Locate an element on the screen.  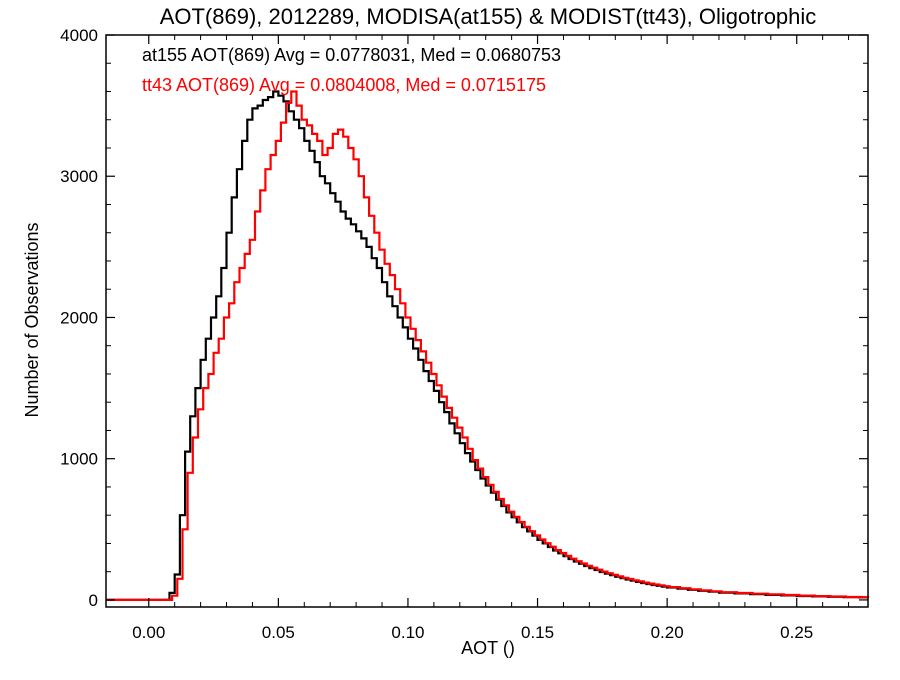
y-tick-label: 2000 is located at coordinates (79, 317).